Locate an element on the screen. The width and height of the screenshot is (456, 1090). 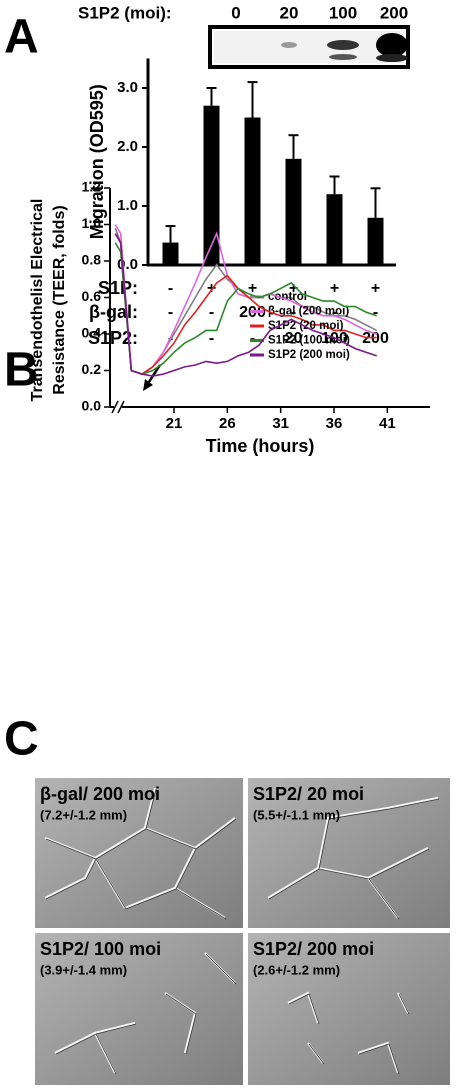
y-axis-label: Migration (OD595) is located at coordinates (97, 161).